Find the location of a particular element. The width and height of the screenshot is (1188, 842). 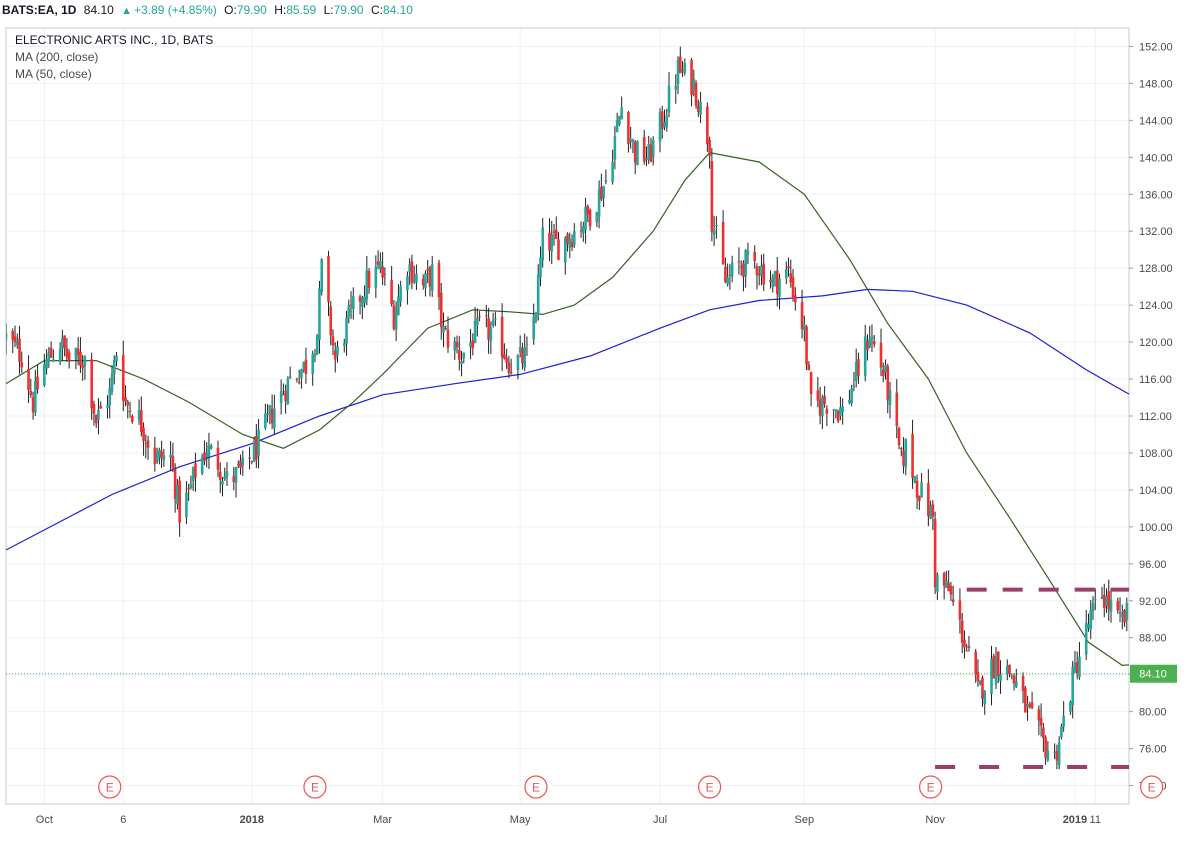

y-tick-label: 104.00 is located at coordinates (1156, 491).